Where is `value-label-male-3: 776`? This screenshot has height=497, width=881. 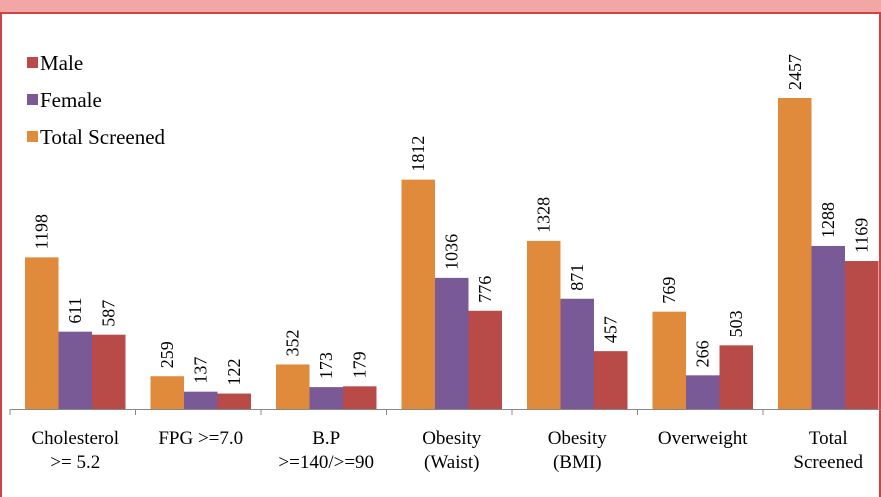 value-label-male-3: 776 is located at coordinates (485, 289).